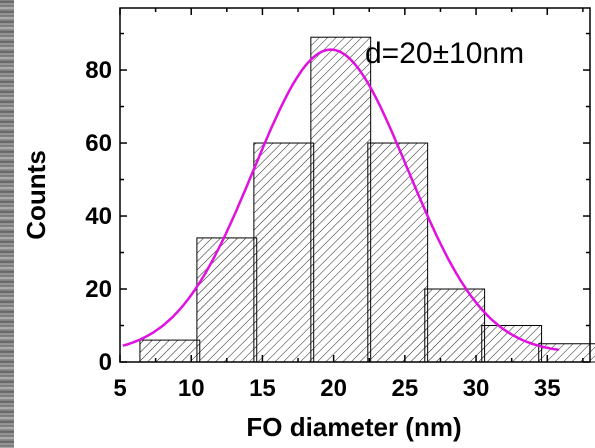 The width and height of the screenshot is (595, 448). I want to click on x-tick-label: 5, so click(119, 388).